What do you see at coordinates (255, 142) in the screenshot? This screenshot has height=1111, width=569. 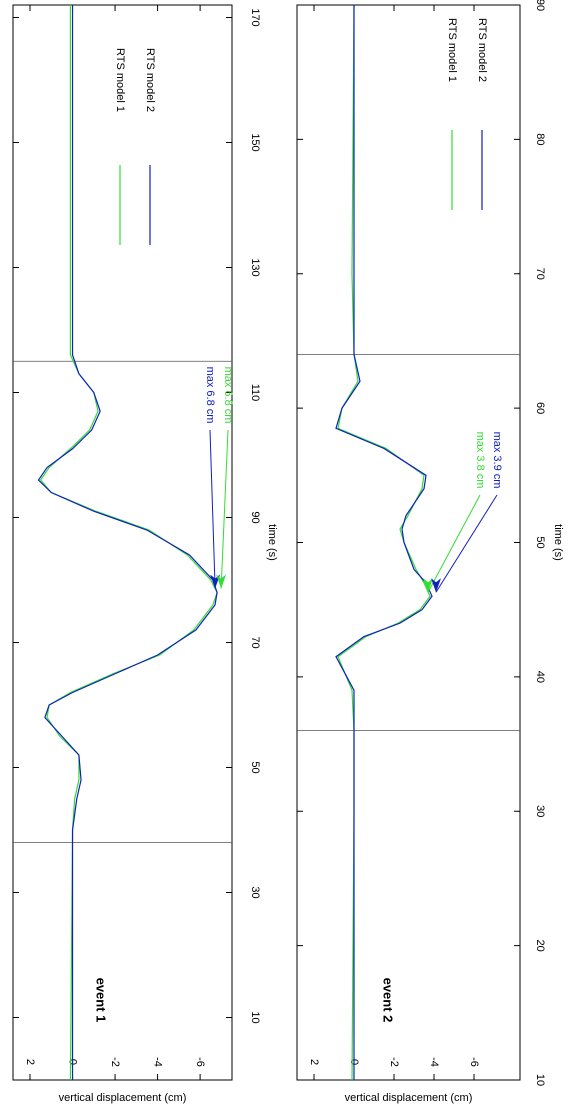 I see `x-tick-label: 150` at bounding box center [255, 142].